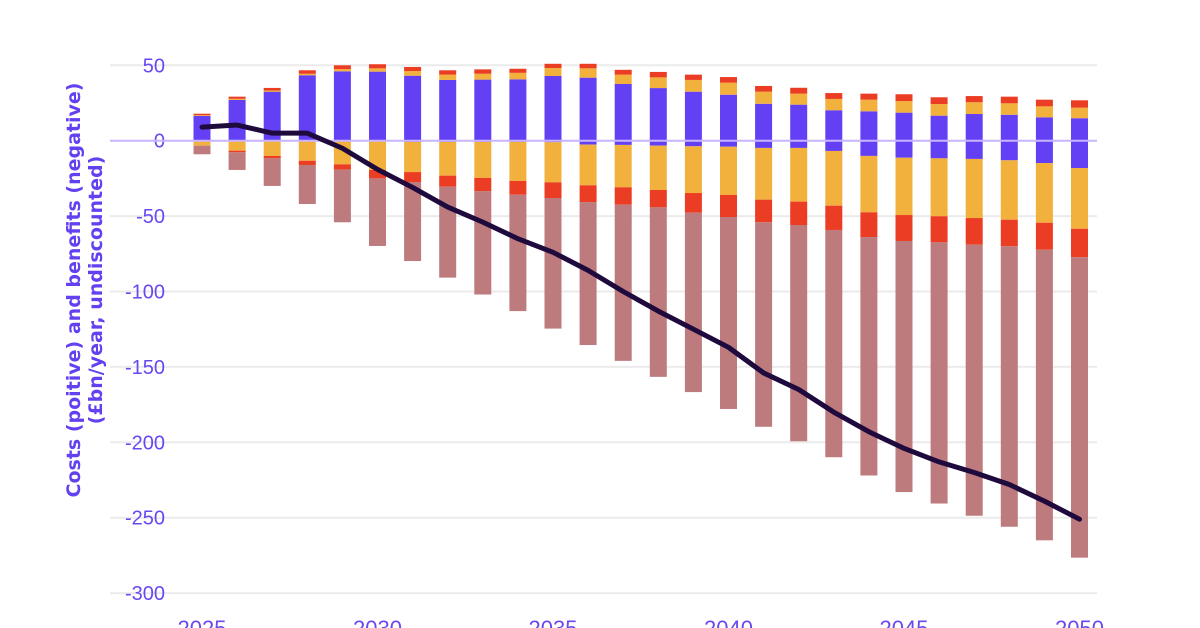  I want to click on x-tick-label: 2025, so click(202, 622).